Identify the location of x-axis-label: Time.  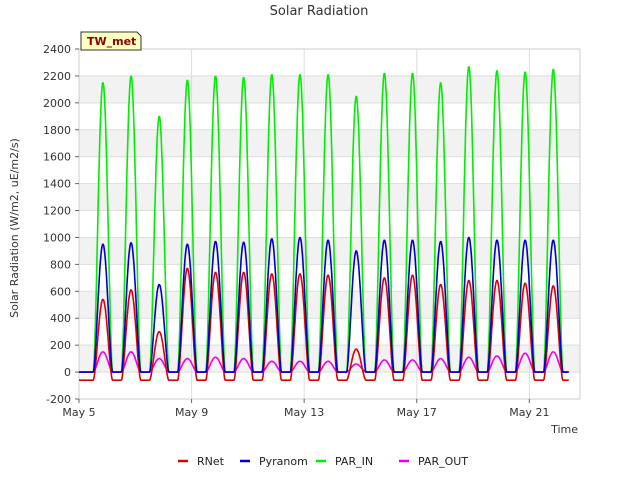
(564, 429).